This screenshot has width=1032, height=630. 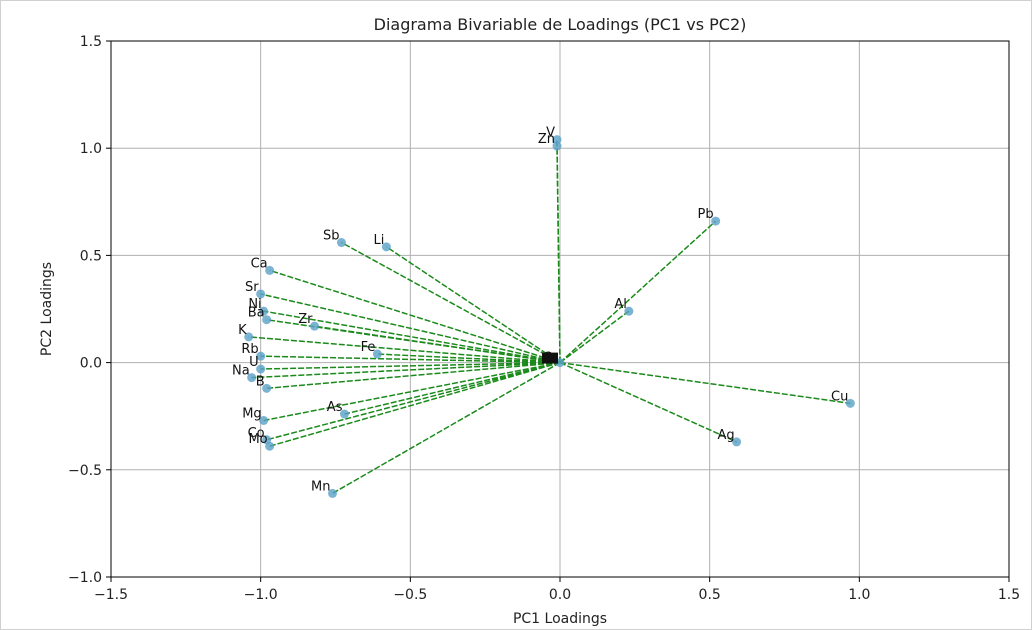 I want to click on point-label-ba: Ba, so click(x=256, y=313).